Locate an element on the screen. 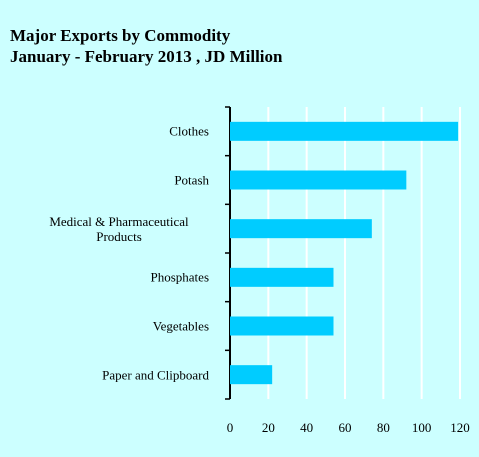 The image size is (479, 457). y-category: Paper and Clipboard is located at coordinates (155, 374).